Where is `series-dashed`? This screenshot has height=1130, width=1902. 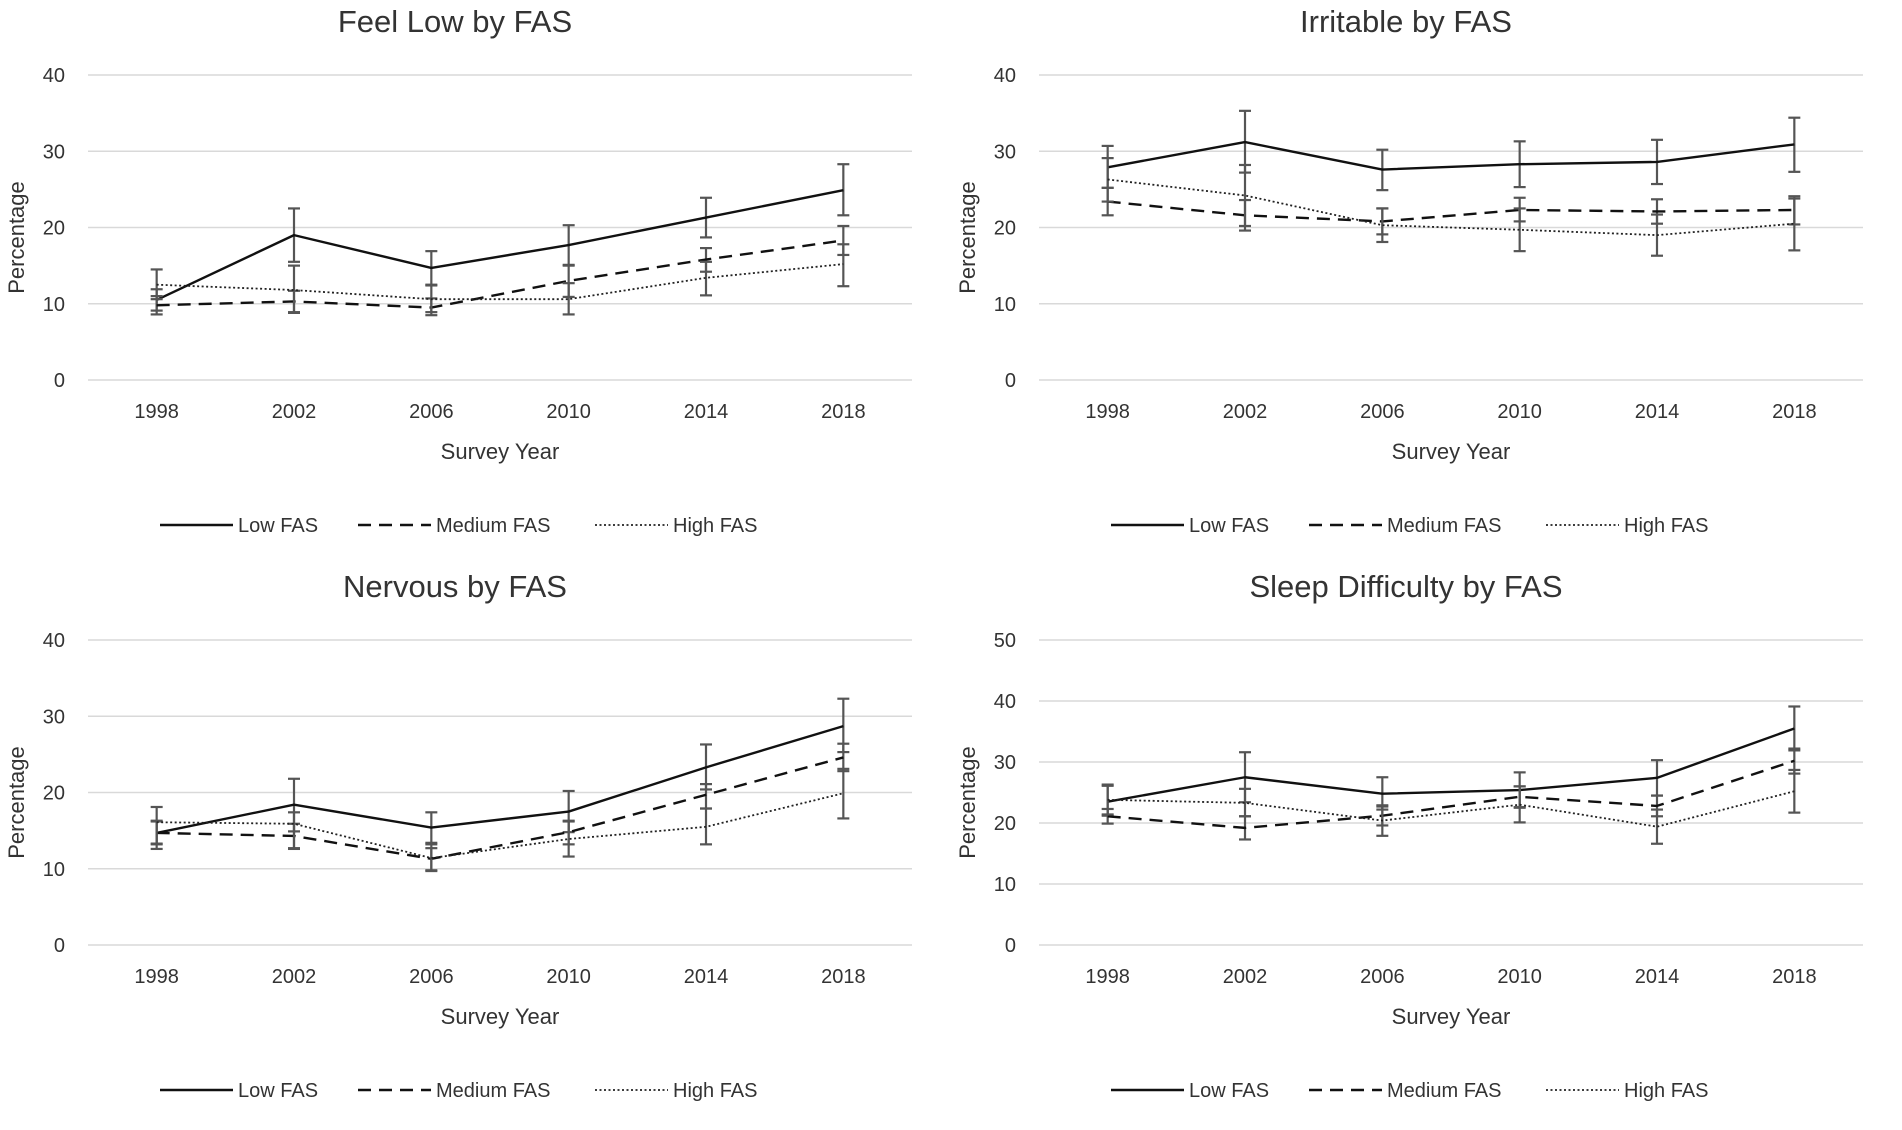 series-dashed is located at coordinates (500, 270).